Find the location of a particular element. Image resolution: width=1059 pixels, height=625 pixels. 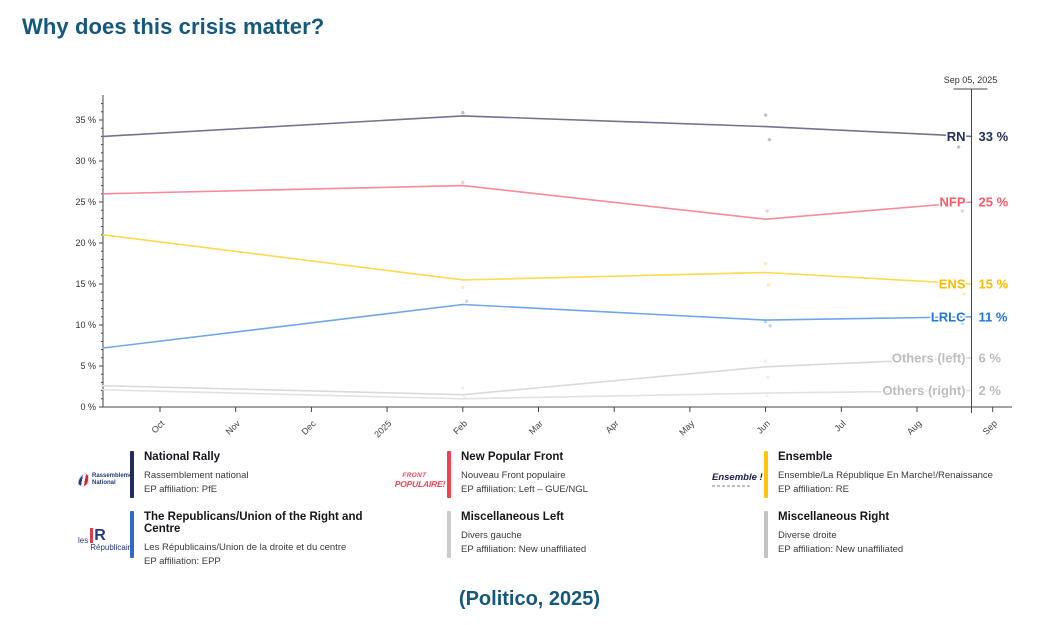

x-tick-label: Sep is located at coordinates (990, 427).